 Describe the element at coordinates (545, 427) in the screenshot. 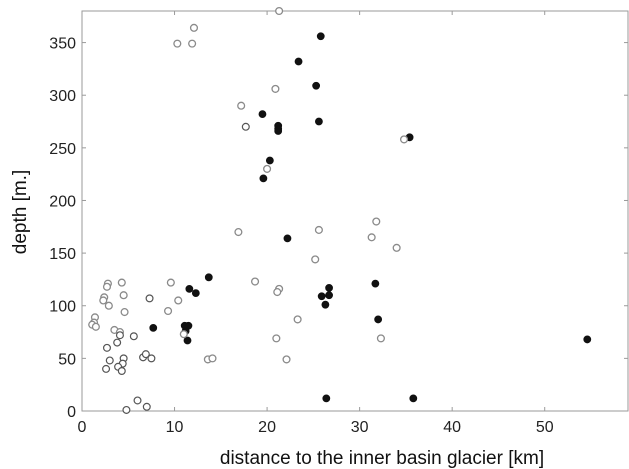

I see `x-tick-label: 50` at that location.